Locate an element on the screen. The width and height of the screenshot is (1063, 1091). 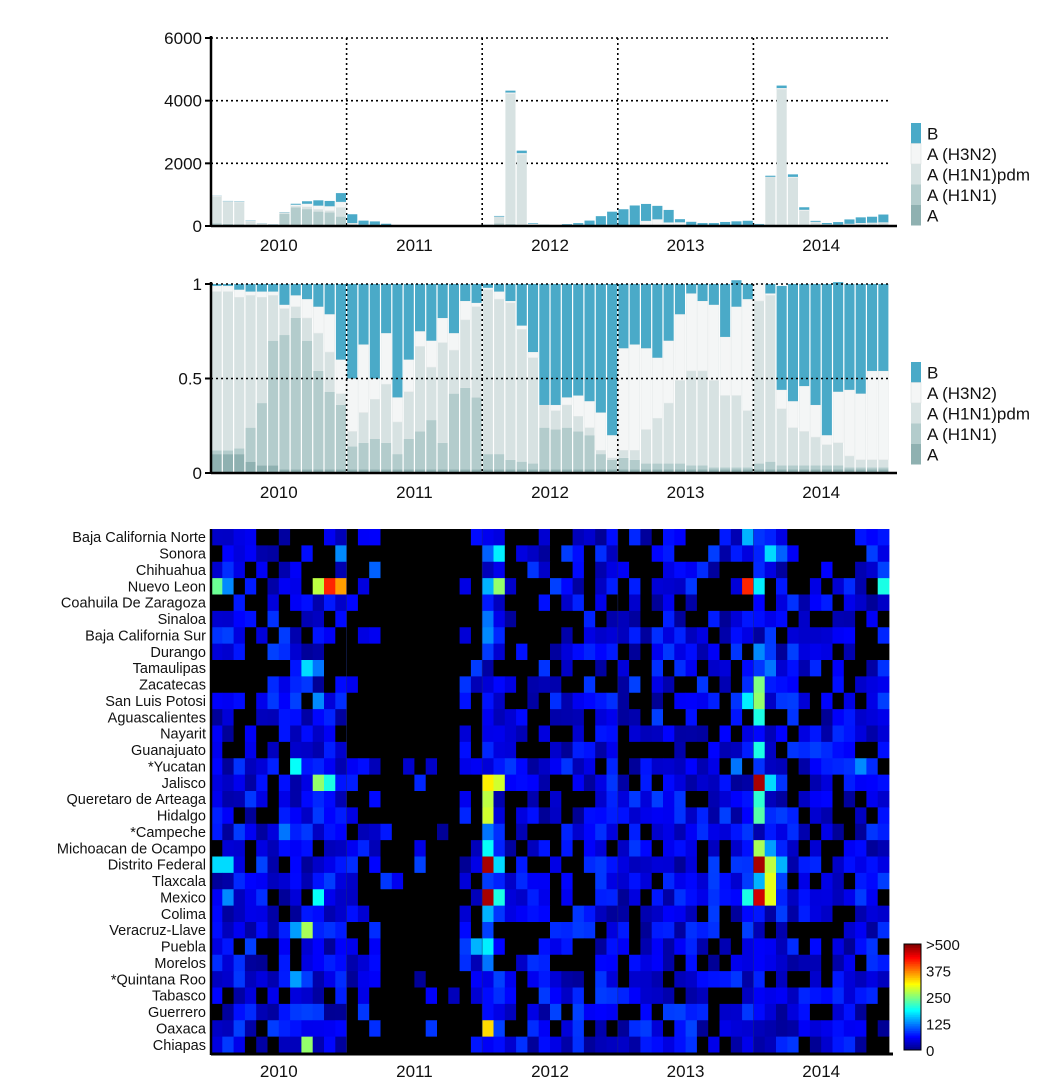
p2-bar-a-h1n1 is located at coordinates (566, 448).